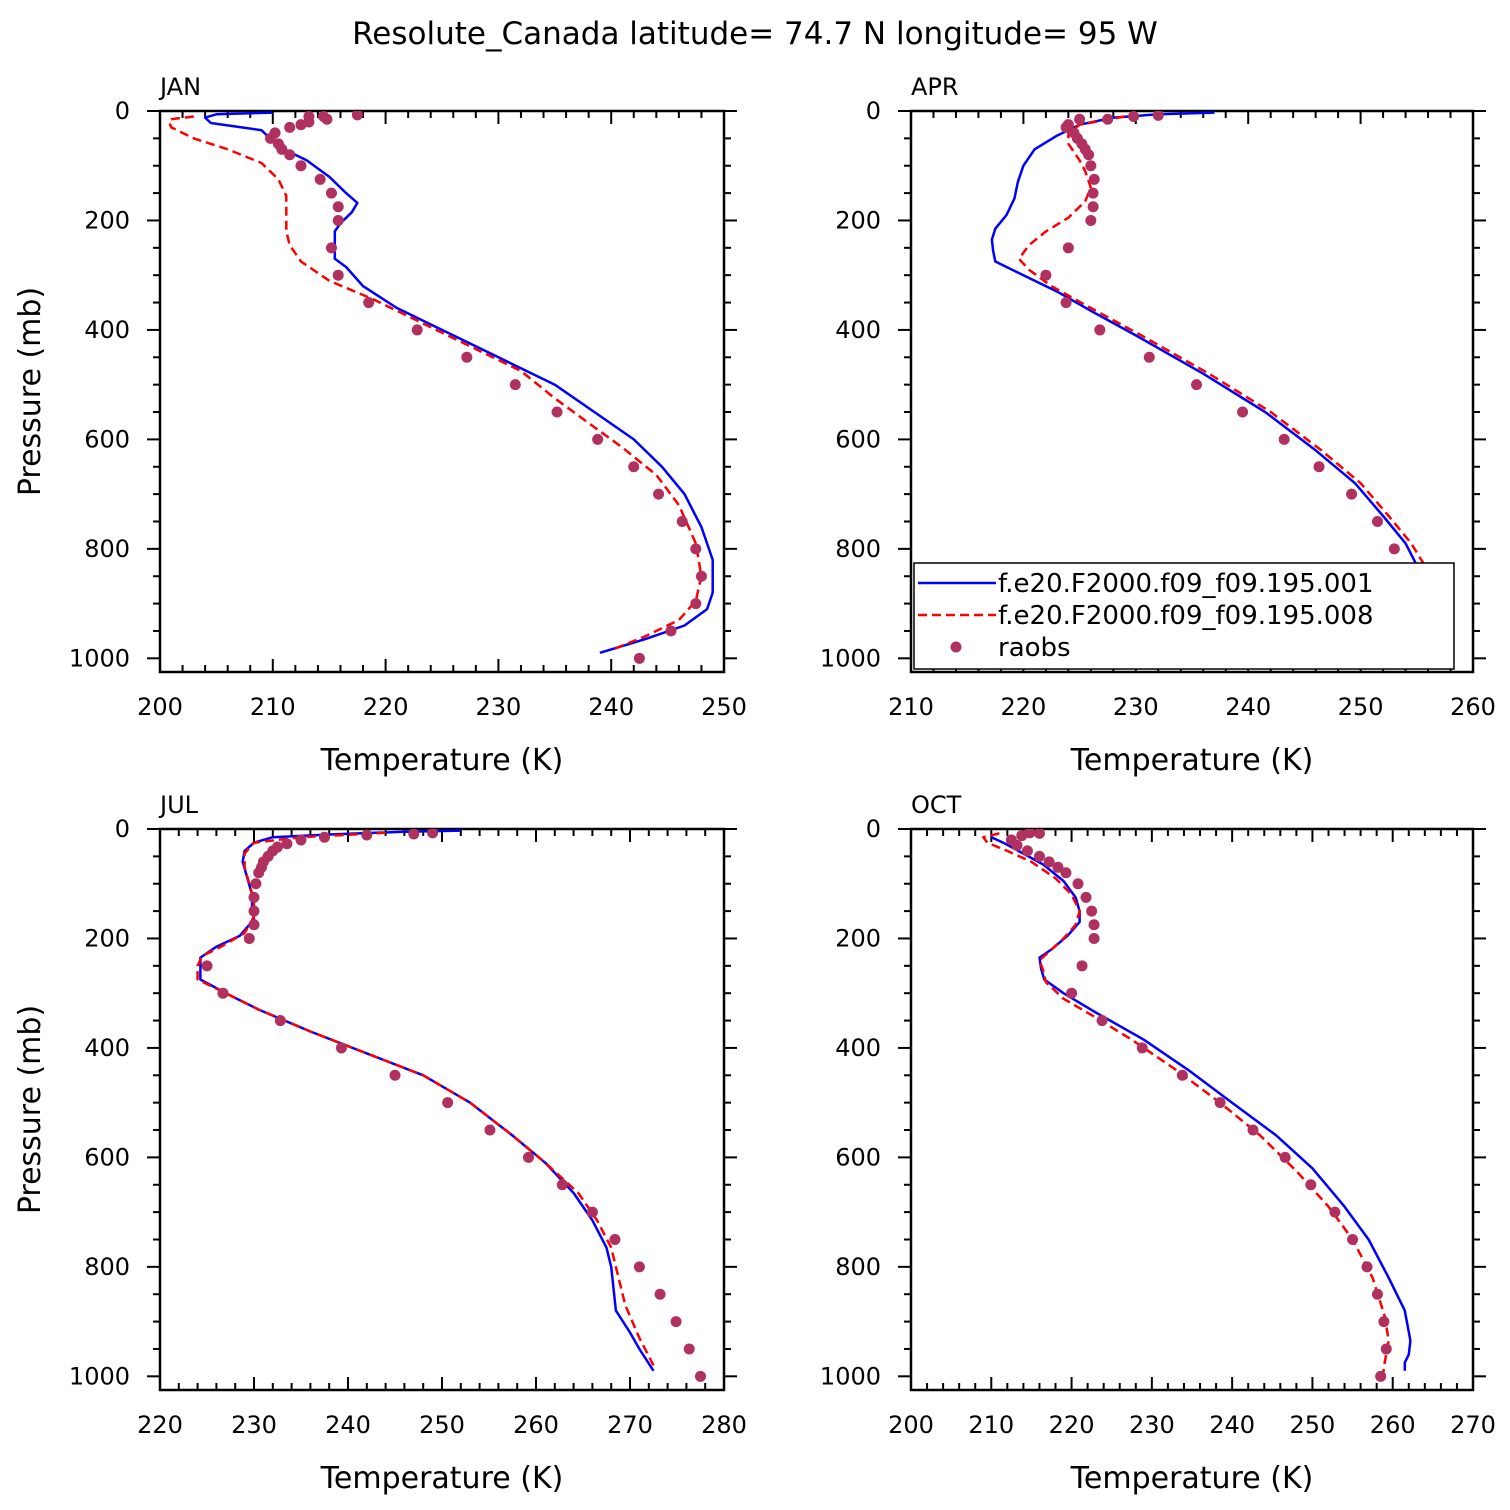  I want to click on legend-box, so click(1184, 616).